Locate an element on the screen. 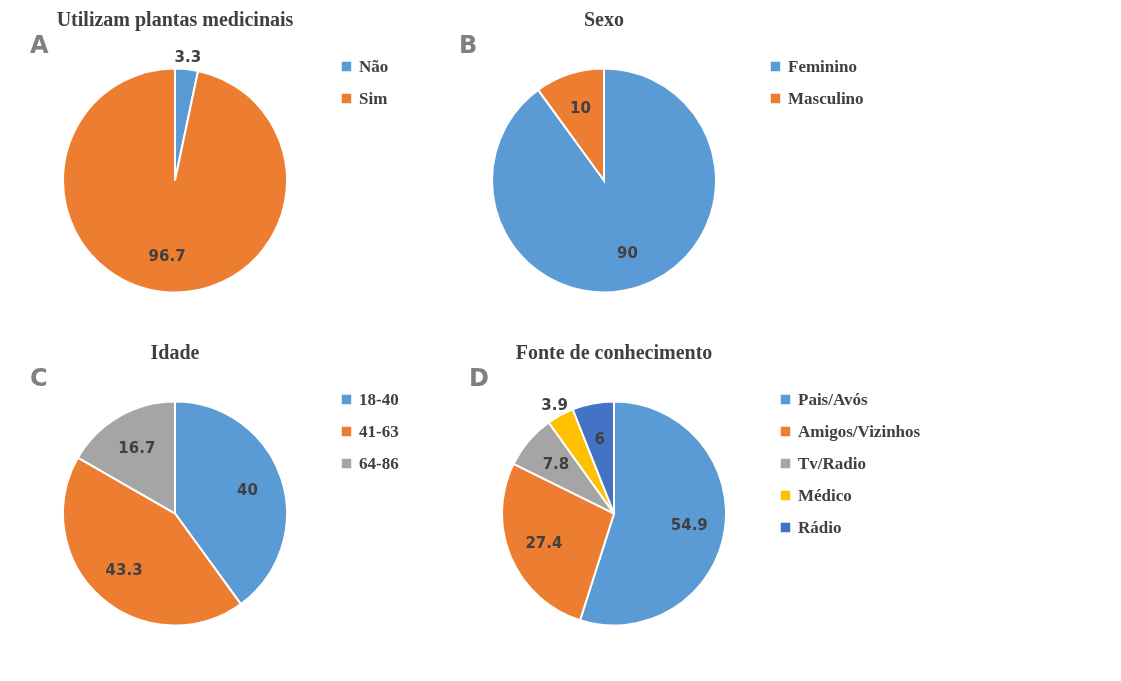 The image size is (1121, 681). legend-label: 64-86 is located at coordinates (379, 463).